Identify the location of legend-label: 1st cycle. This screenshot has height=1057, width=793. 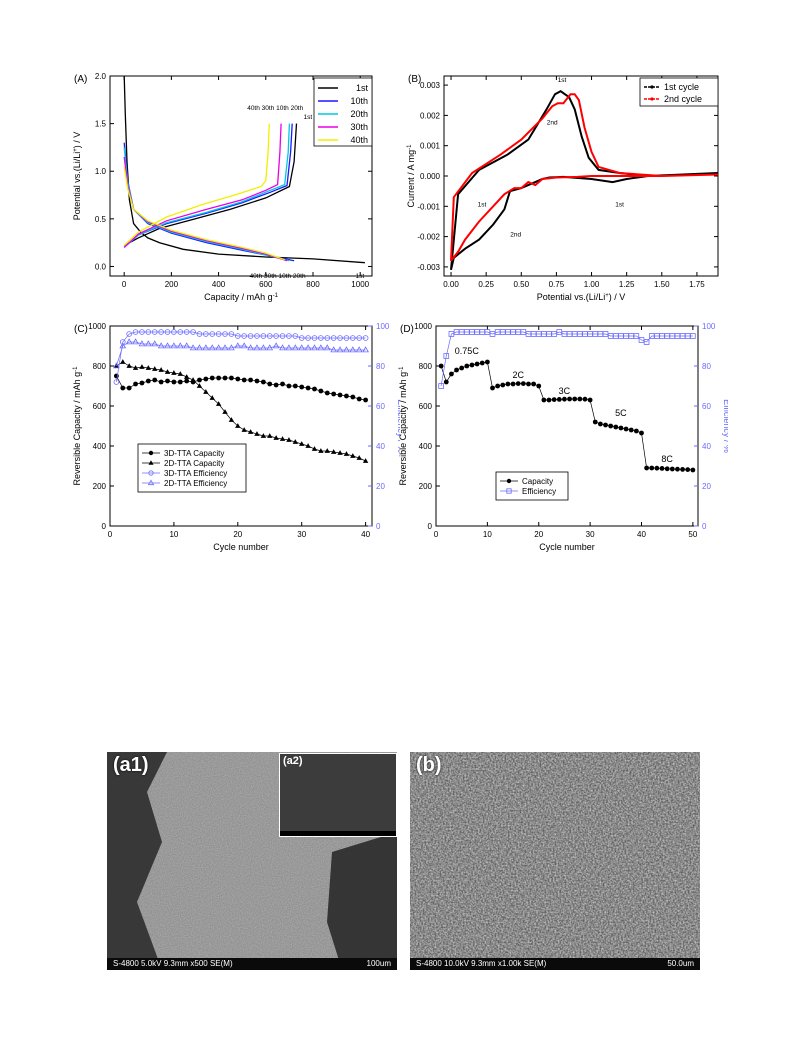
(681, 87).